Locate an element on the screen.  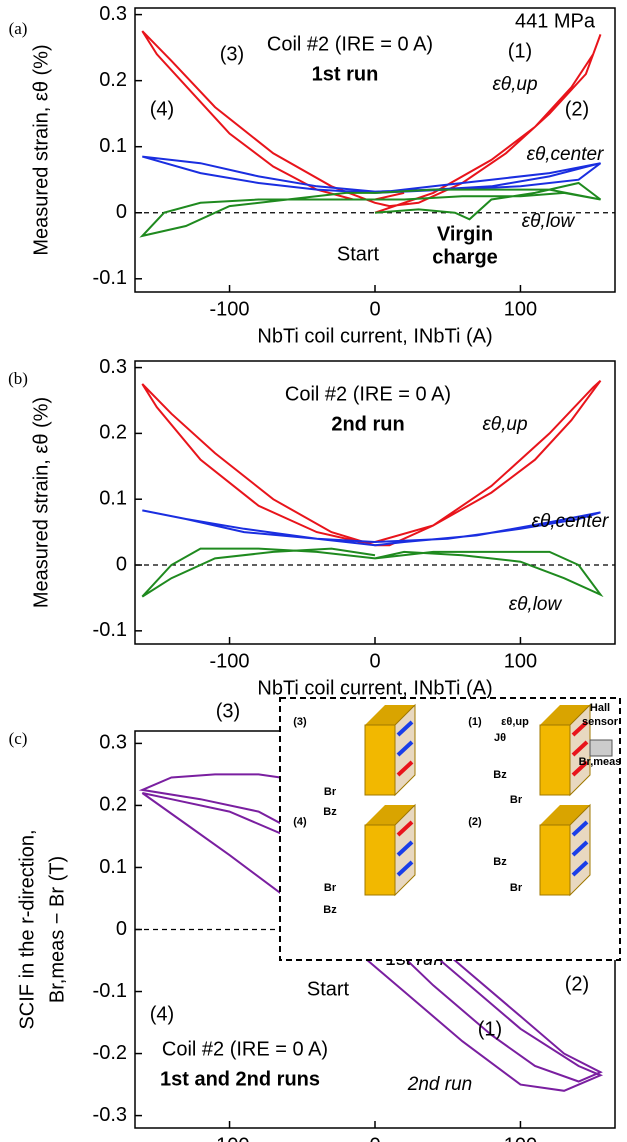
inset-label: εθ,up is located at coordinates (515, 722).